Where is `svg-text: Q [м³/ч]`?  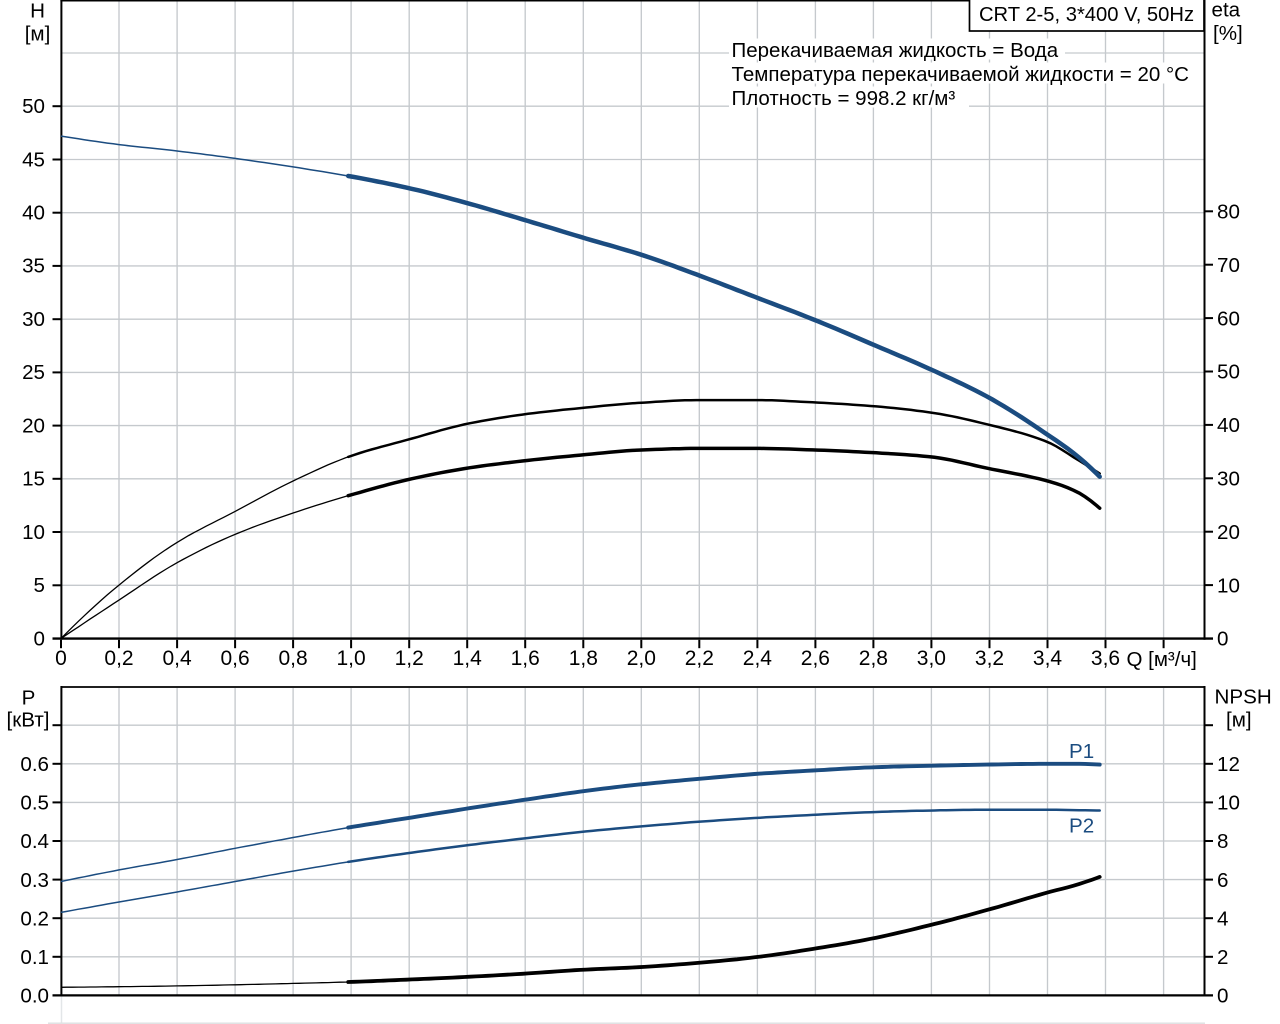 svg-text: Q [м³/ч] is located at coordinates (1162, 659).